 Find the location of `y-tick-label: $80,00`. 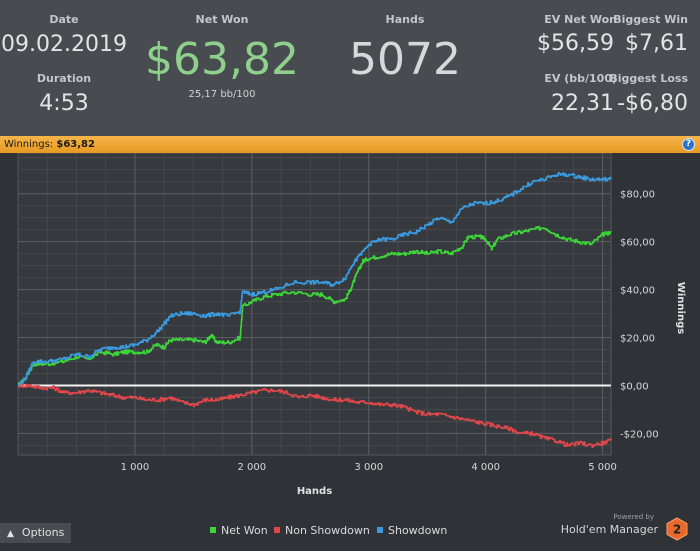

y-tick-label: $80,00 is located at coordinates (637, 195).